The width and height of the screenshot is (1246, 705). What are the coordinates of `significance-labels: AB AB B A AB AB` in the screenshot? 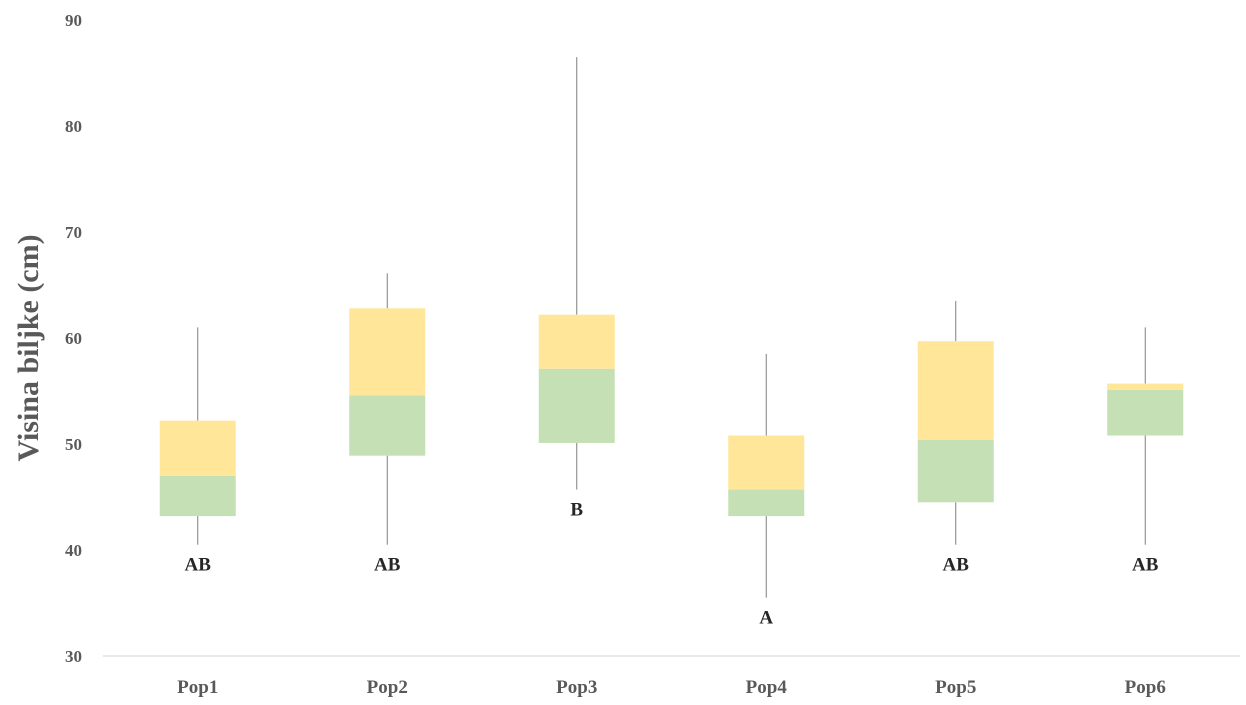 It's located at (672, 564).